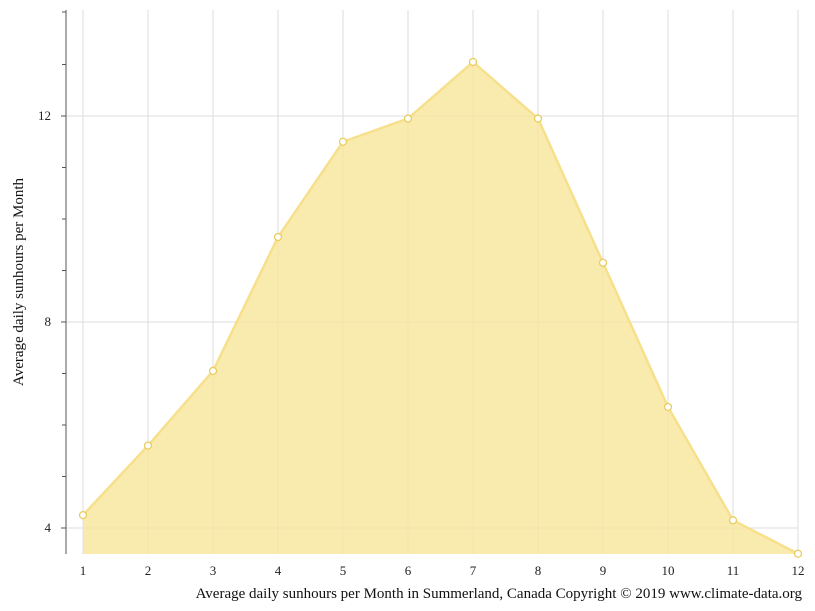 This screenshot has height=611, width=815. I want to click on x-tick-label: 1, so click(83, 570).